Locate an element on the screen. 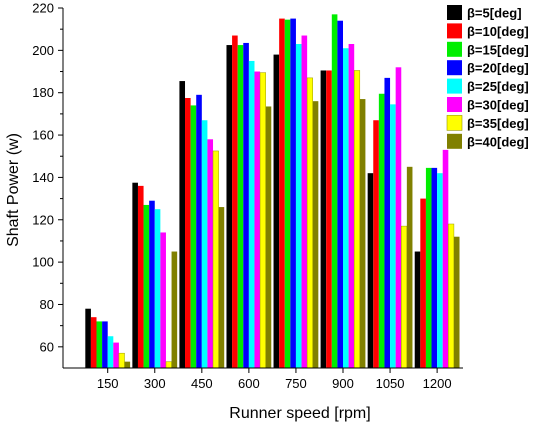 Image resolution: width=550 pixels, height=428 pixels. y-tick-label: 60 is located at coordinates (47, 346).